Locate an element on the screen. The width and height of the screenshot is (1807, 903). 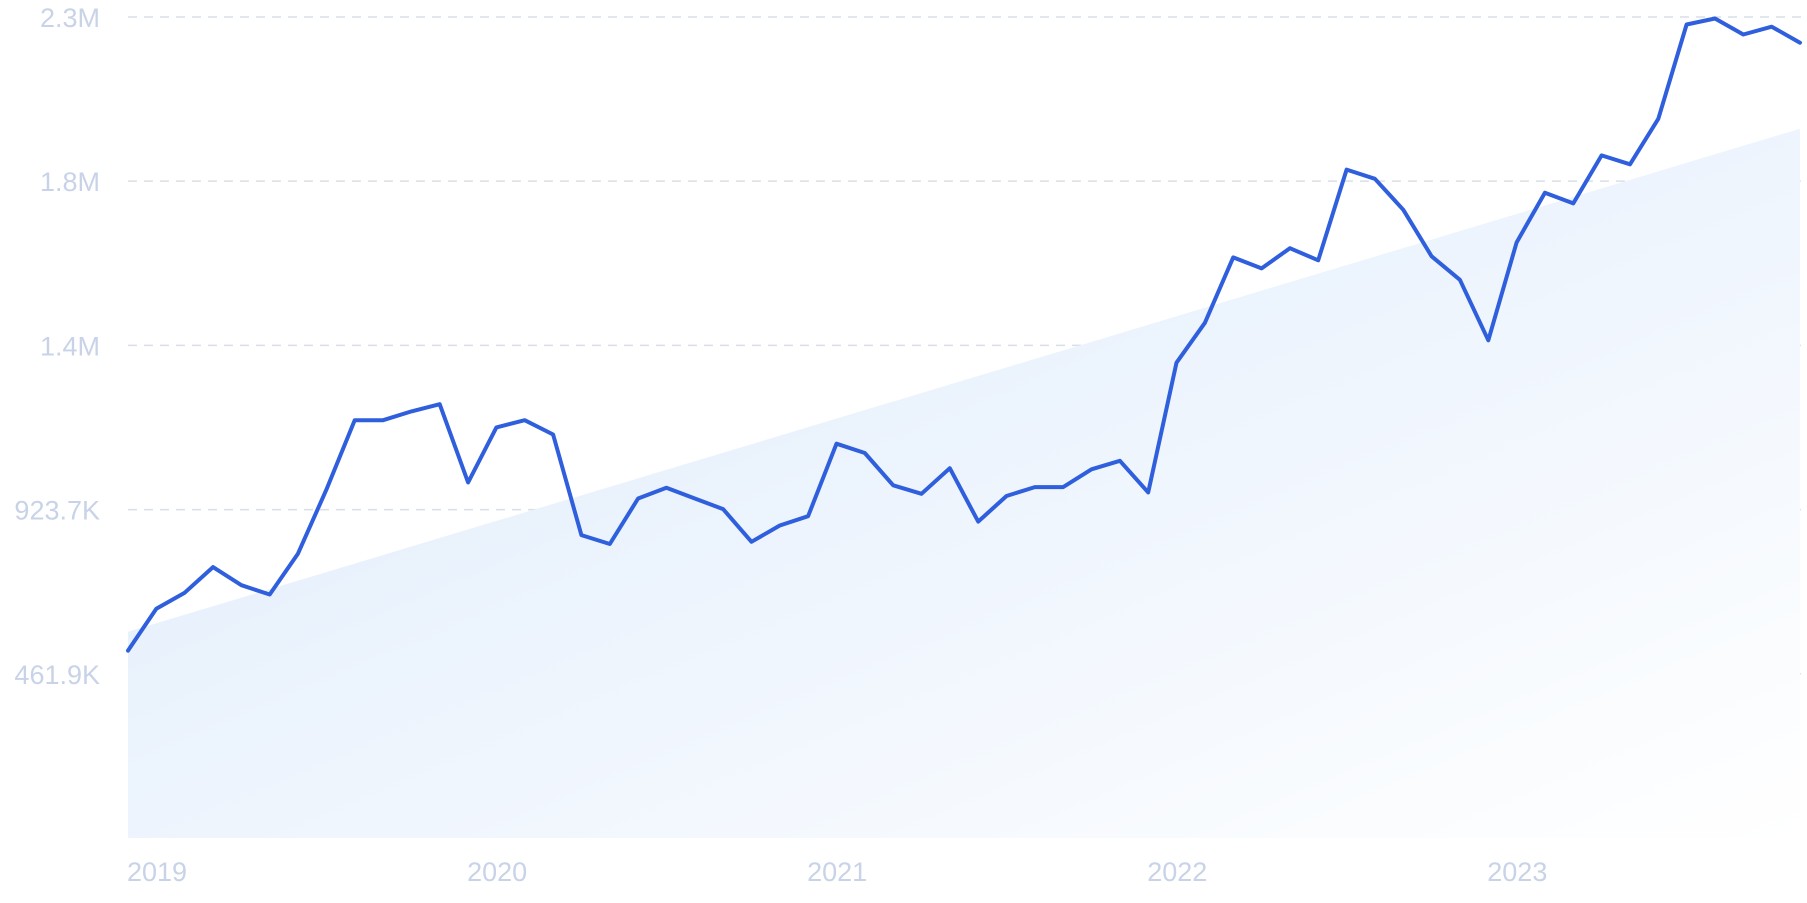
y-axis: 461.9K 923.7K 1.4M 1.8M 2.3M is located at coordinates (57, 346).